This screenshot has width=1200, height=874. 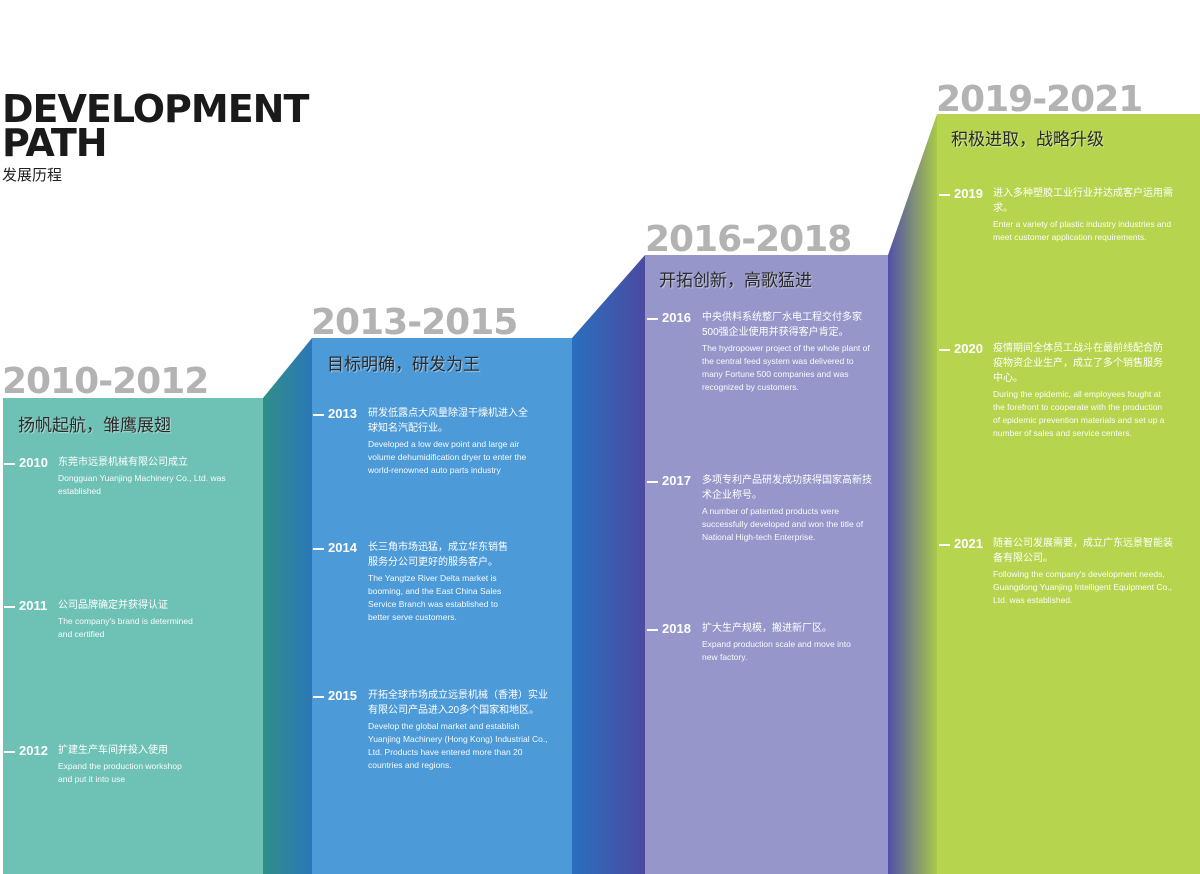 What do you see at coordinates (968, 348) in the screenshot?
I see `entry-year: 2020` at bounding box center [968, 348].